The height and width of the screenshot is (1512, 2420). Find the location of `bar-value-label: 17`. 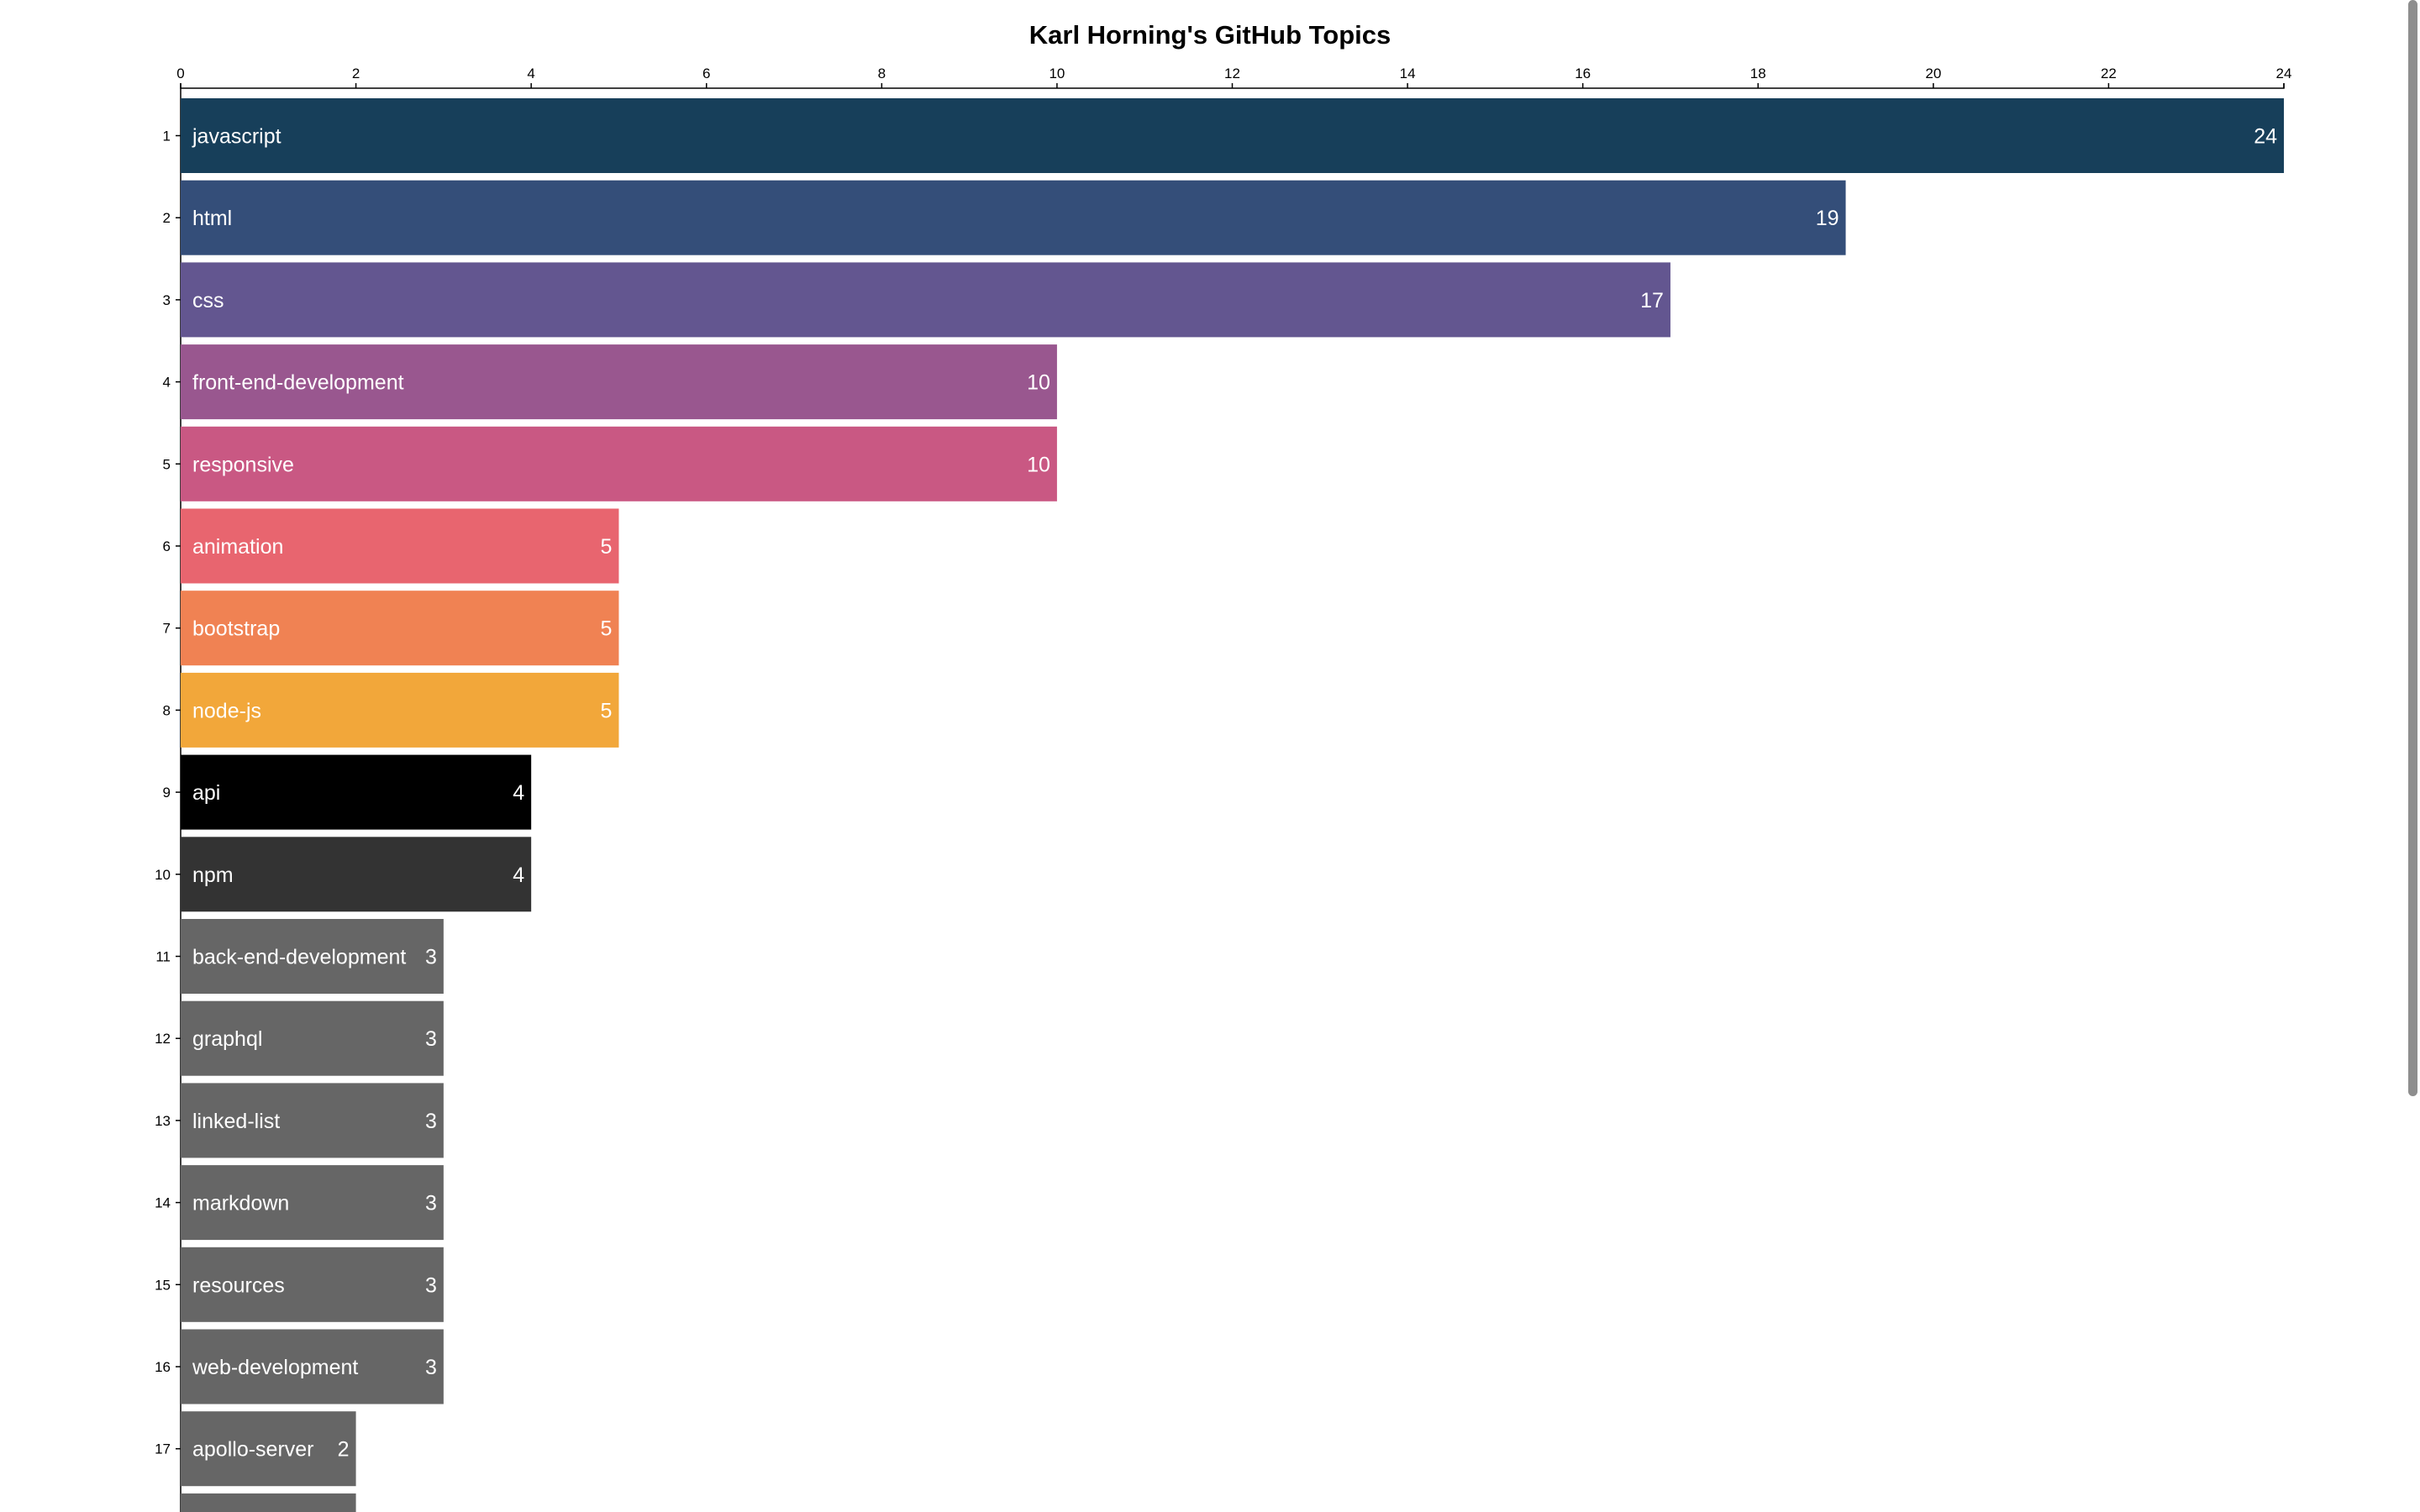

bar-value-label: 17 is located at coordinates (1652, 300).